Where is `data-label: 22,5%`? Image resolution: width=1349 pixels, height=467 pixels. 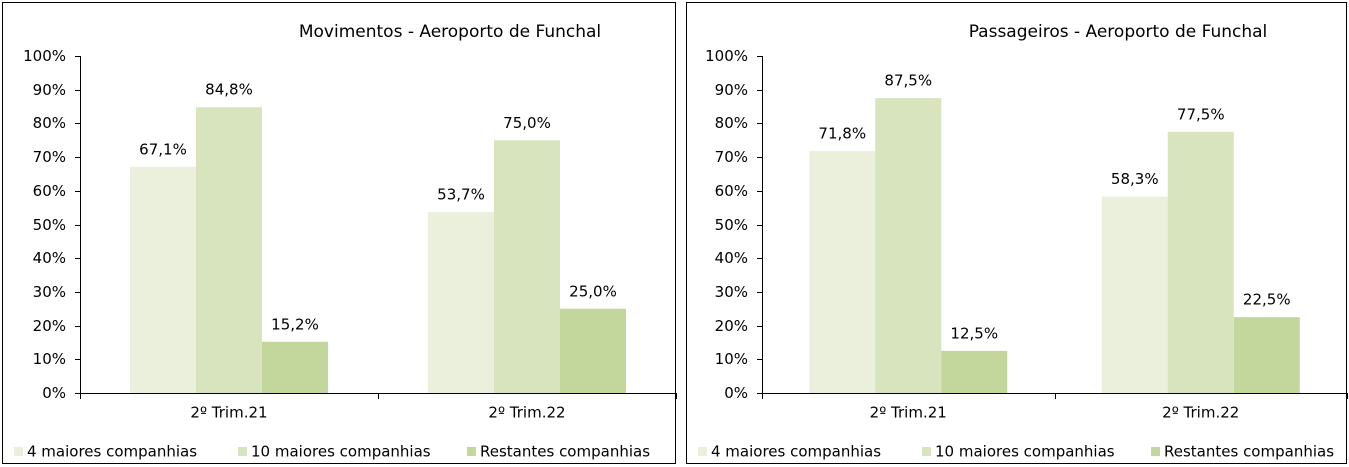 data-label: 22,5% is located at coordinates (1267, 300).